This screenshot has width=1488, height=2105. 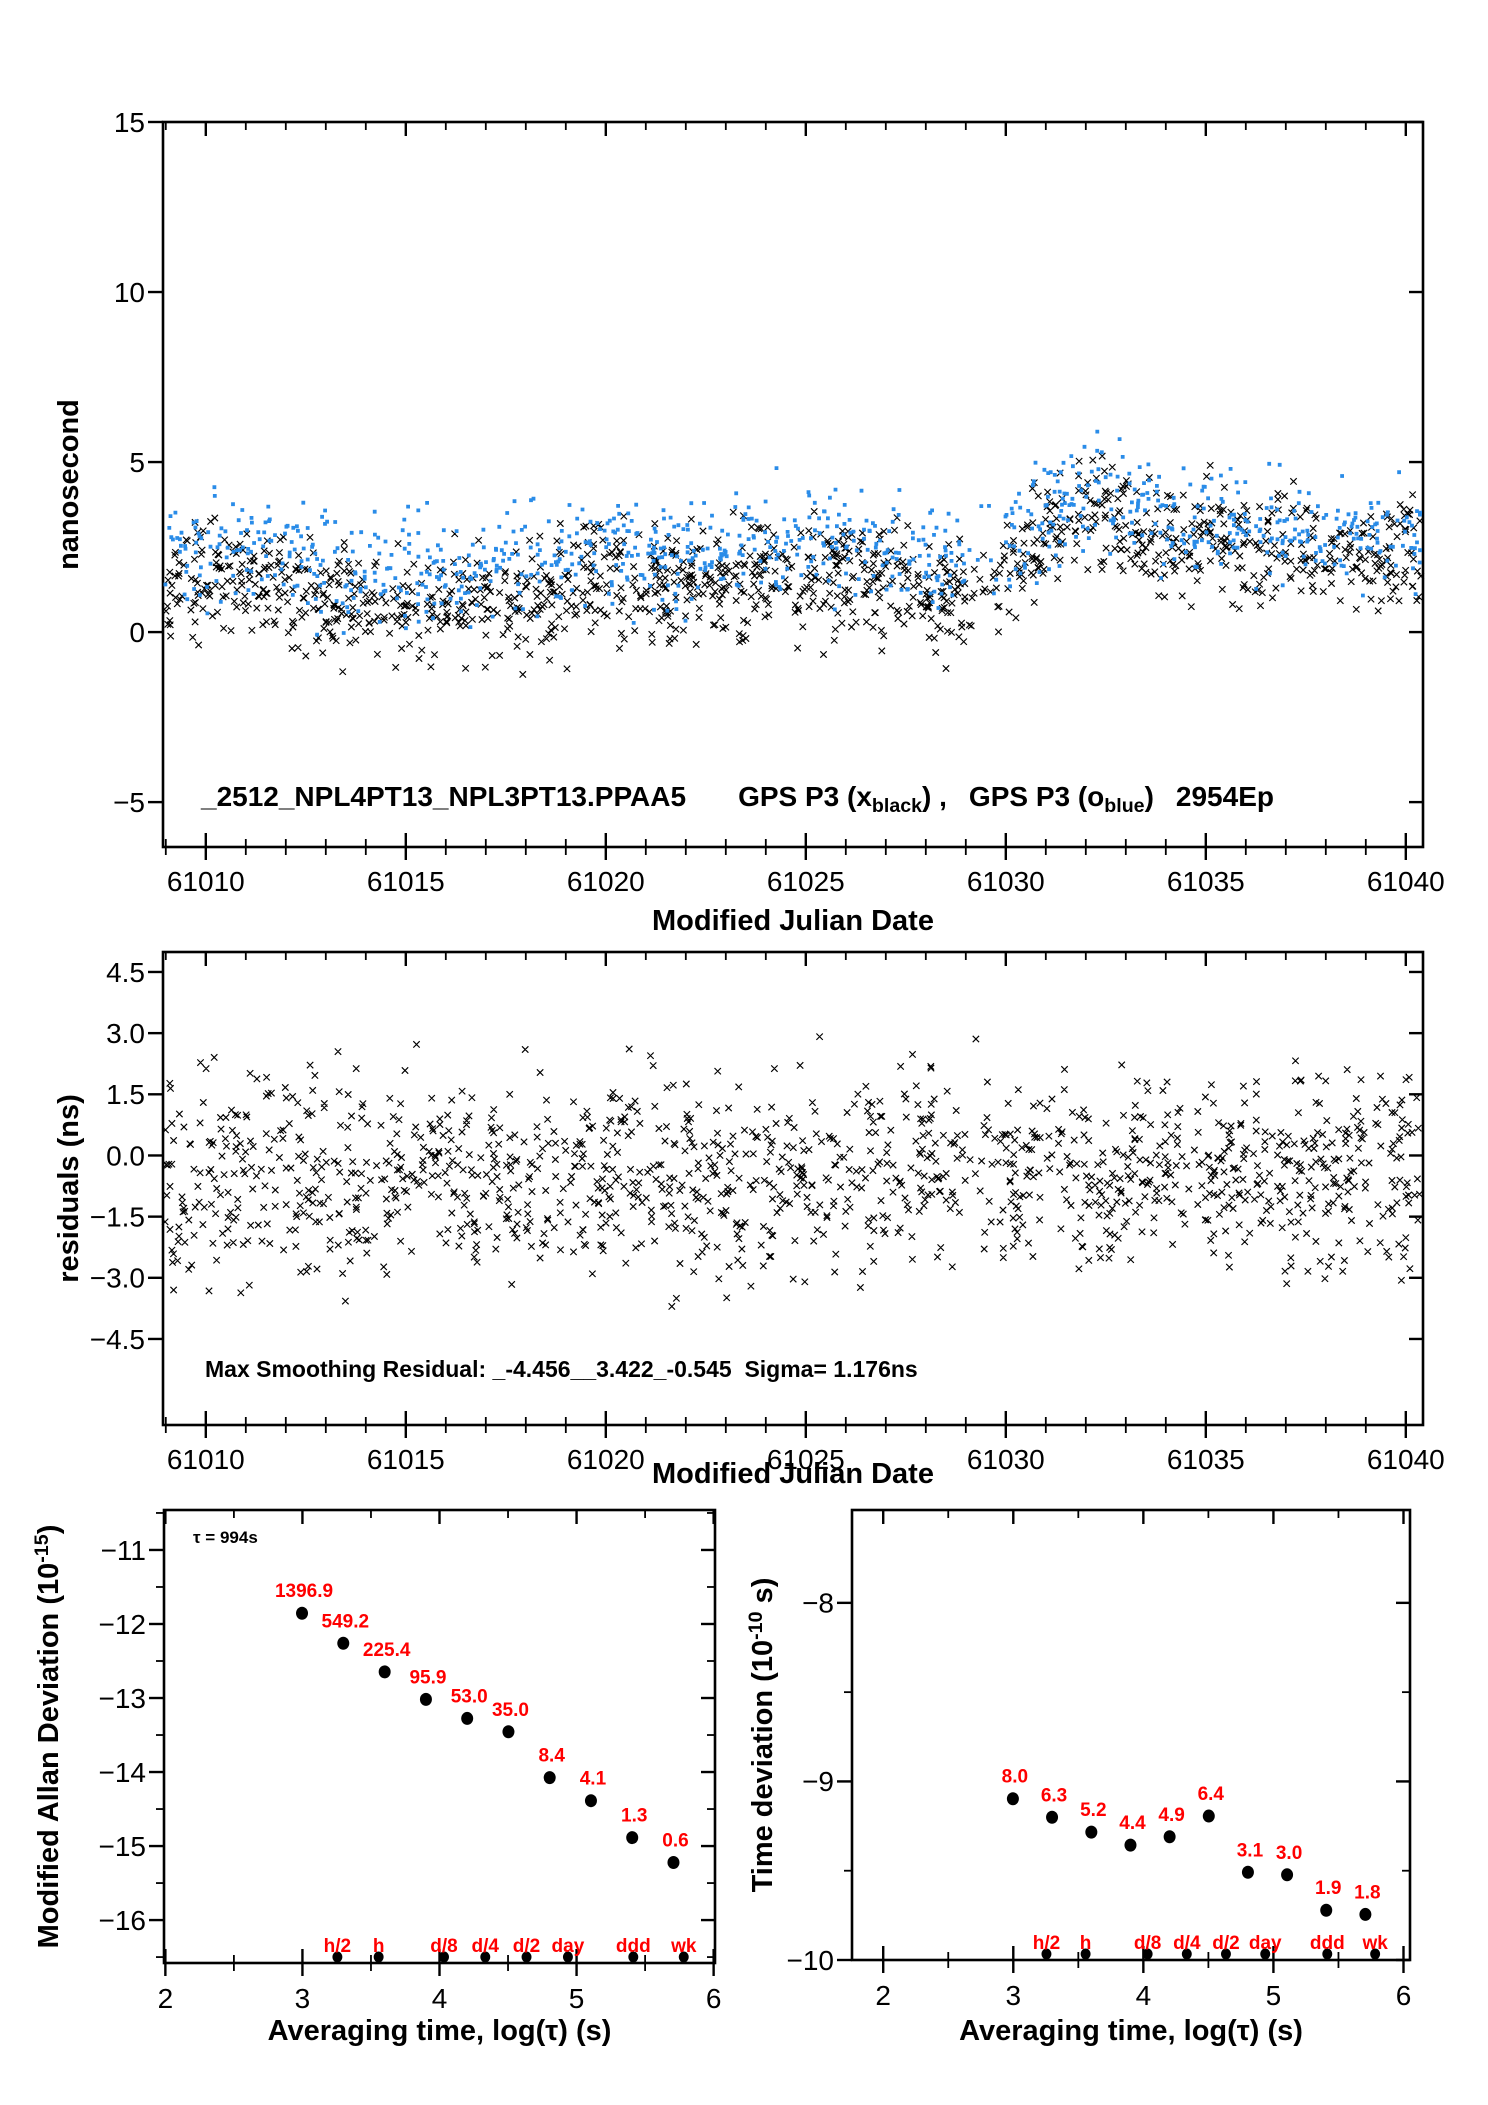 I want to click on title-series1-sub: black, so click(x=897, y=806).